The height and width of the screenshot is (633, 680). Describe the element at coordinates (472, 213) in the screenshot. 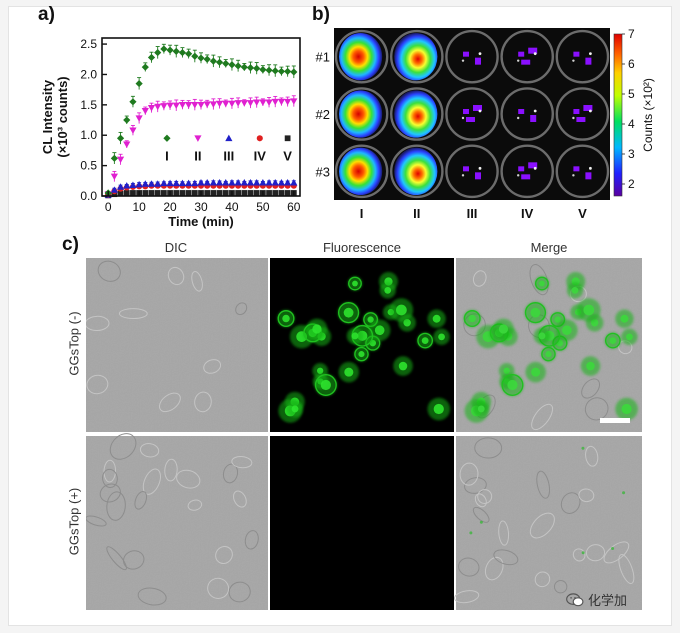

I see `col-label: III` at that location.